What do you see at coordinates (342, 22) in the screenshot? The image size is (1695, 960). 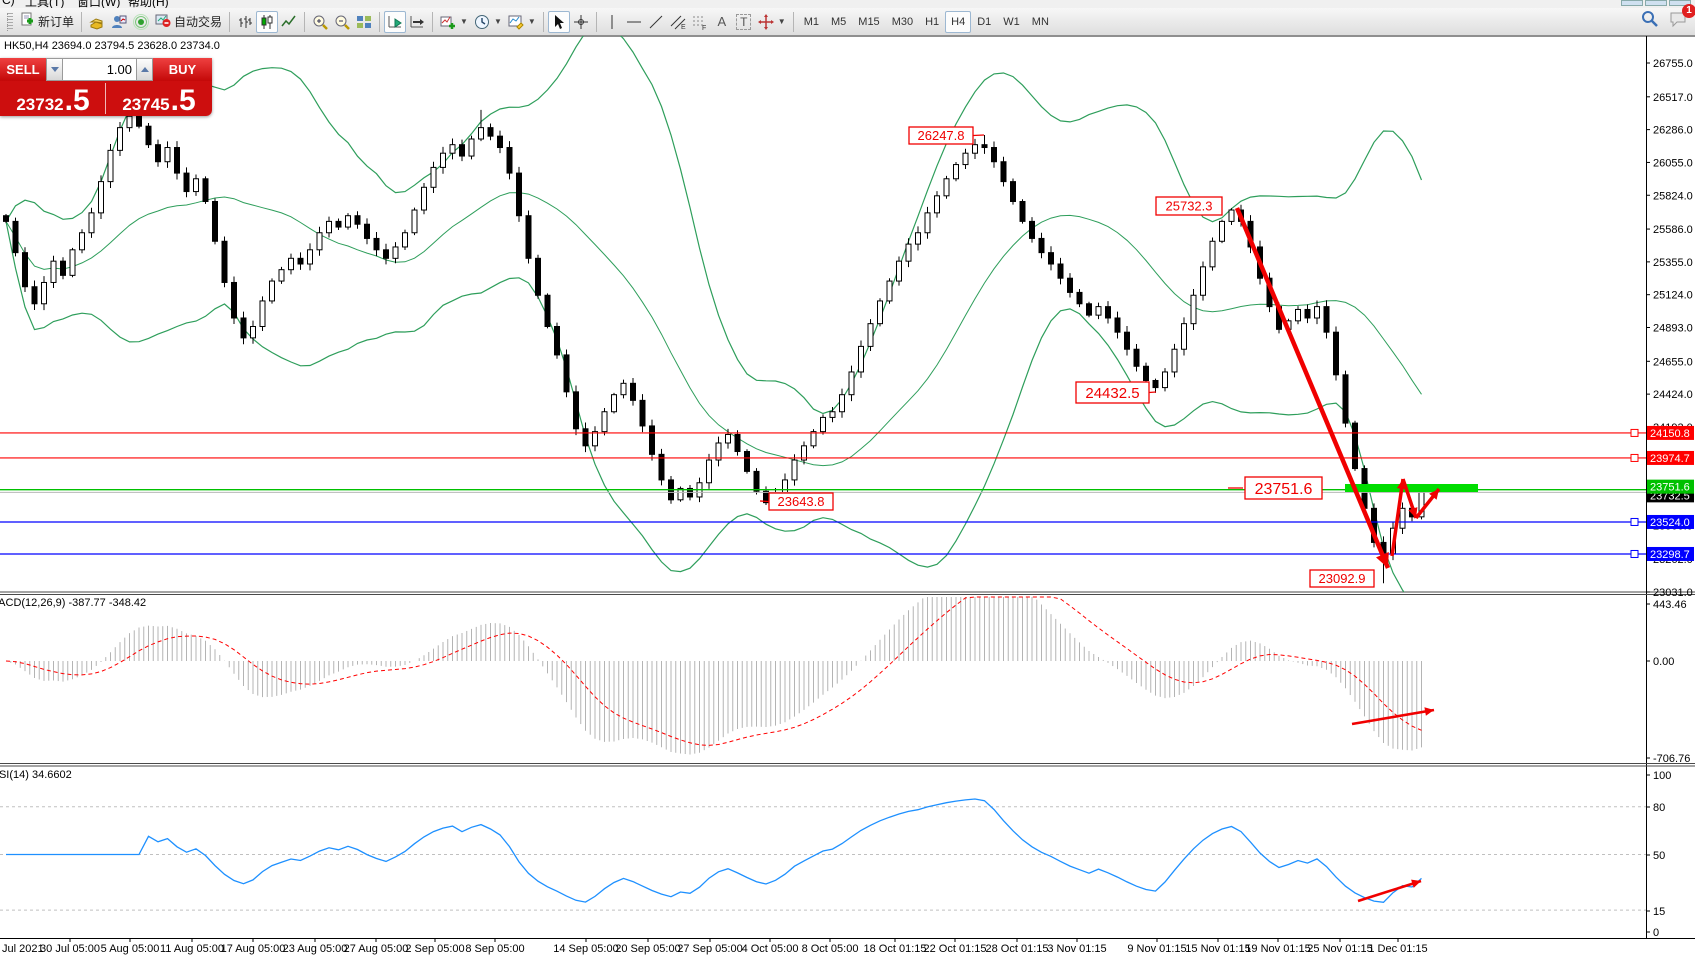 I see `zoom-out-button` at bounding box center [342, 22].